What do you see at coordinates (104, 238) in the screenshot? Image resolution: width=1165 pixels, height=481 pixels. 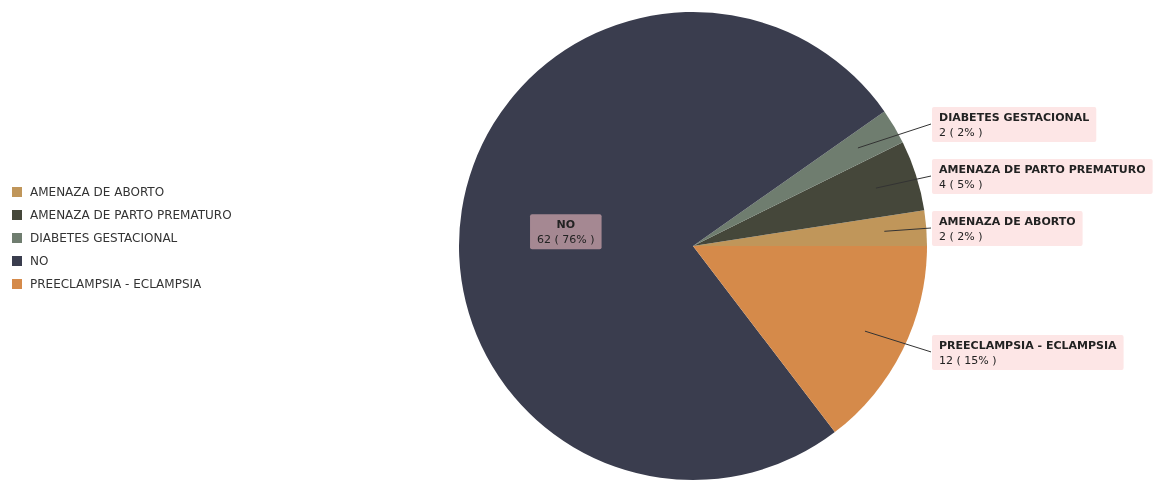 I see `legend-label: DIABETES GESTACIONAL` at bounding box center [104, 238].